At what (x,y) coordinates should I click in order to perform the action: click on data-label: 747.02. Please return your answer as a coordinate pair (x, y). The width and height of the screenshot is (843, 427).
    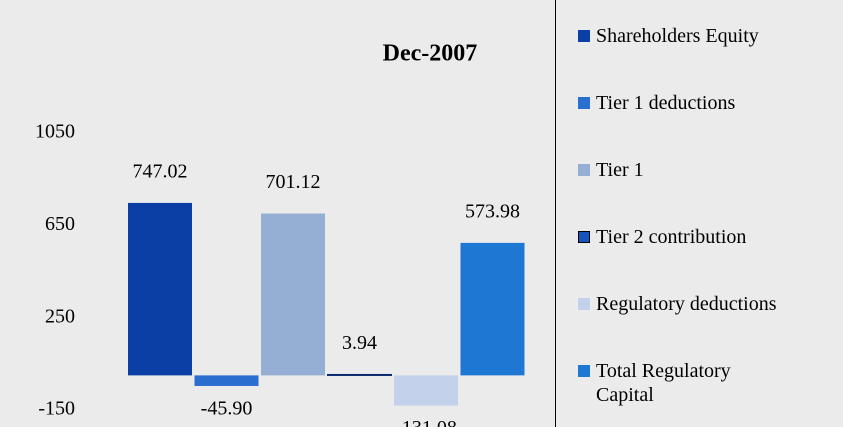
    Looking at the image, I should click on (160, 172).